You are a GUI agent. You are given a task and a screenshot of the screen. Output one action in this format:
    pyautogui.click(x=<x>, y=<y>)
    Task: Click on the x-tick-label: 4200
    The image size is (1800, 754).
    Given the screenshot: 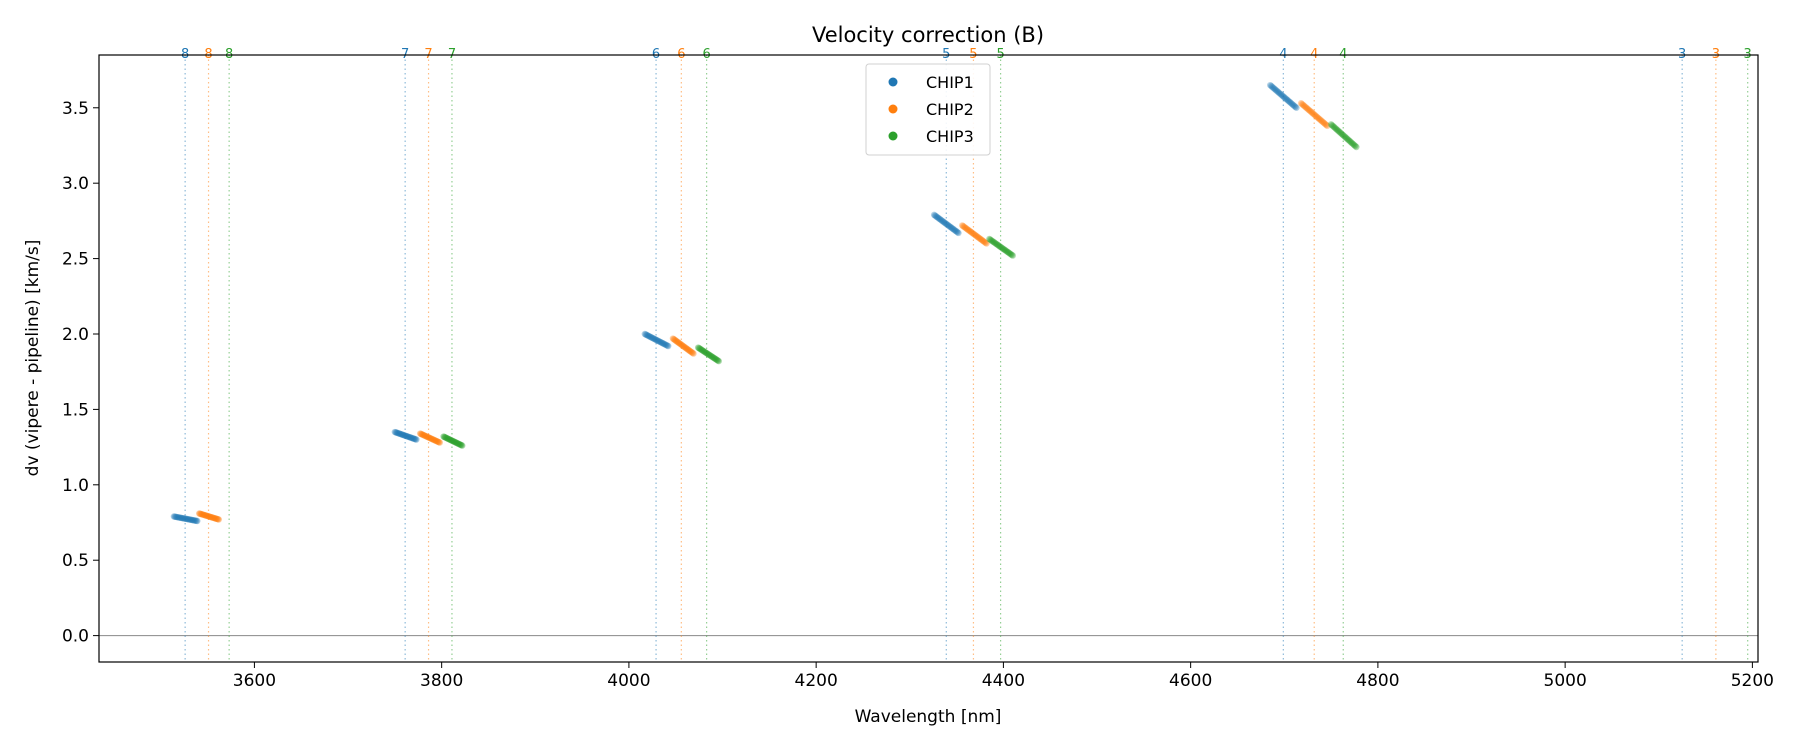 What is the action you would take?
    pyautogui.click(x=816, y=681)
    